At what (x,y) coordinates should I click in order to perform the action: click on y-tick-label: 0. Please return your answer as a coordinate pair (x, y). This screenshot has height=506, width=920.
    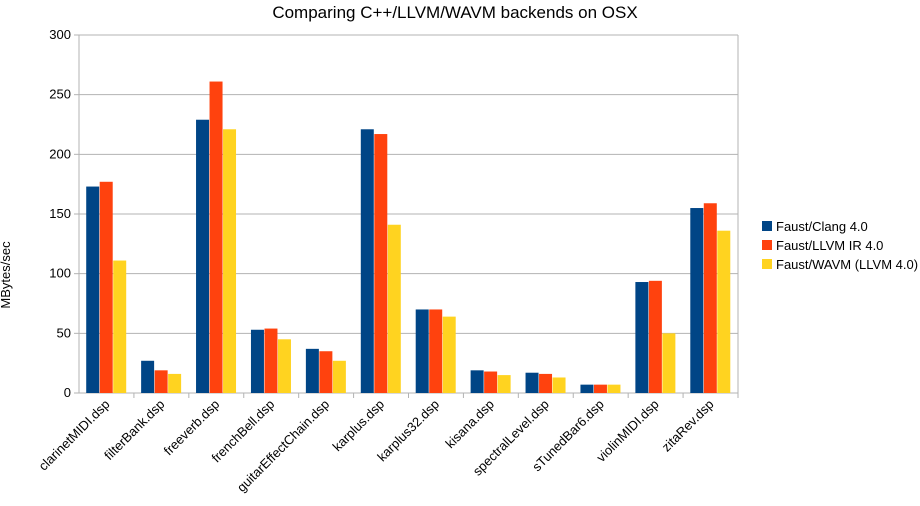
    Looking at the image, I should click on (67, 392).